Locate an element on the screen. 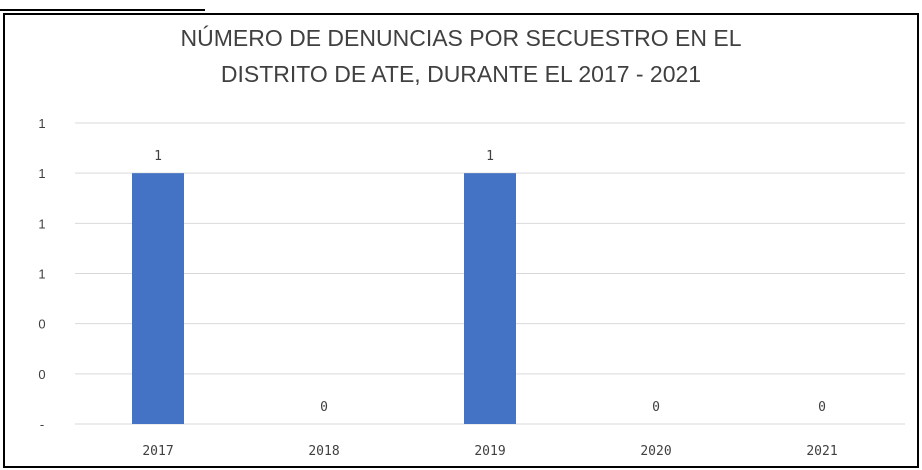 Image resolution: width=922 pixels, height=470 pixels. bar-2019 is located at coordinates (490, 298).